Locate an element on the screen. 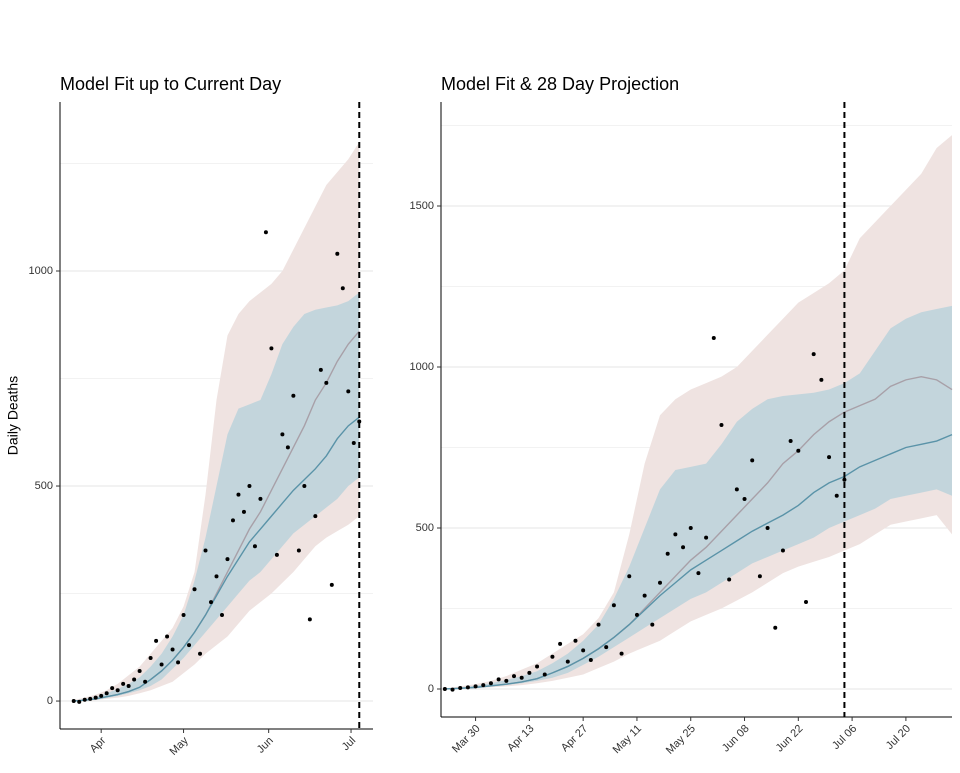  y-axis-label: Daily Deaths is located at coordinates (13, 415).